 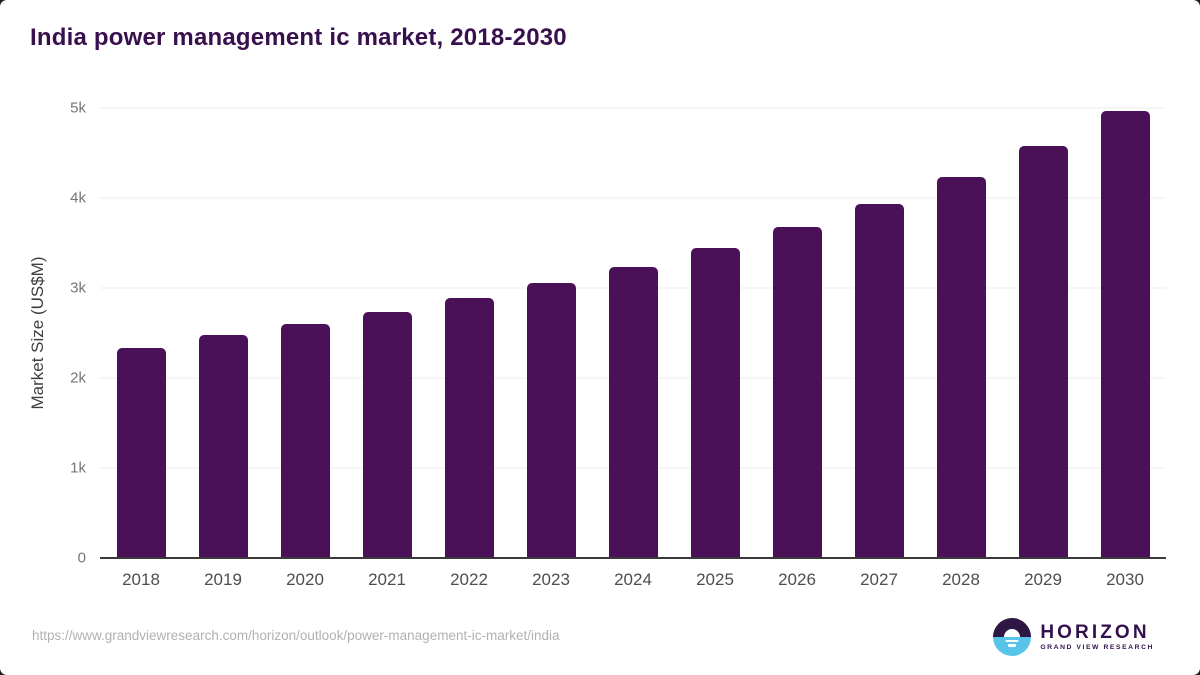 I want to click on horizon-logo-icon, so click(x=1012, y=637).